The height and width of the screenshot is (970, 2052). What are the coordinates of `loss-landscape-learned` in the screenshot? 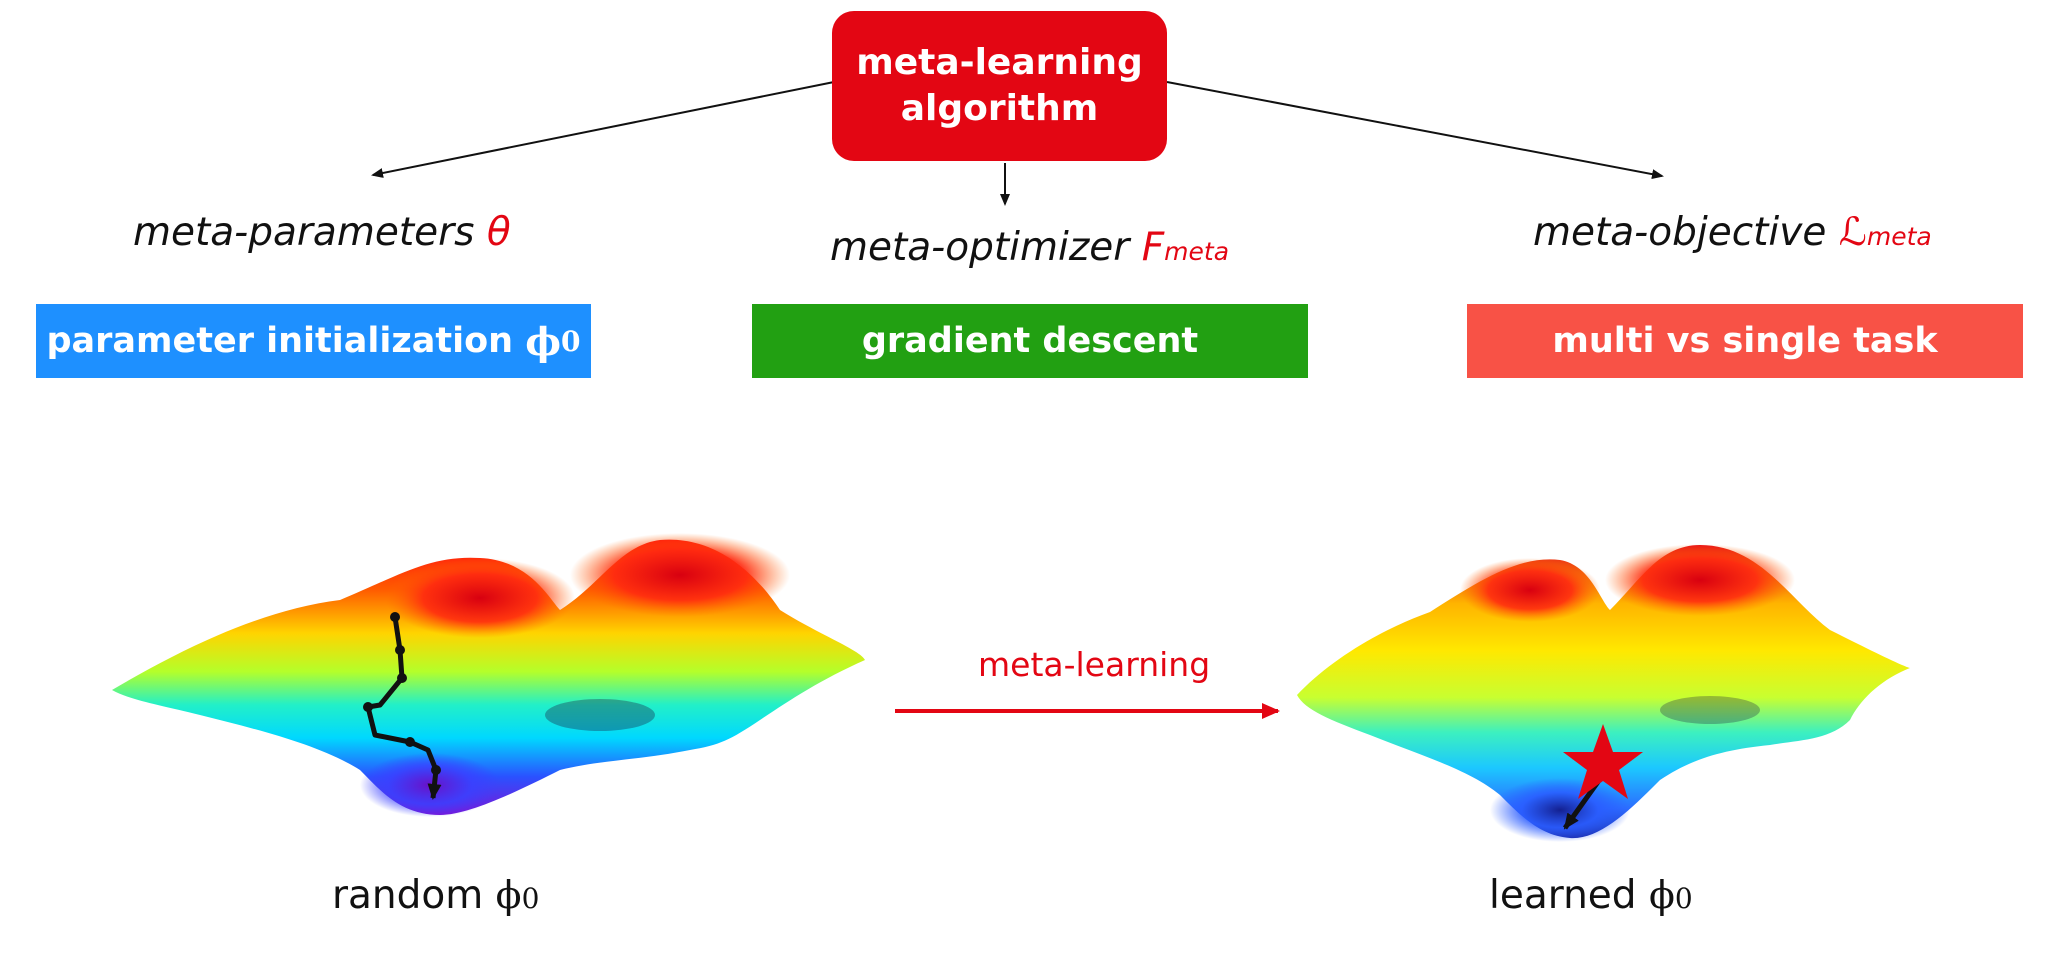 It's located at (1603, 693).